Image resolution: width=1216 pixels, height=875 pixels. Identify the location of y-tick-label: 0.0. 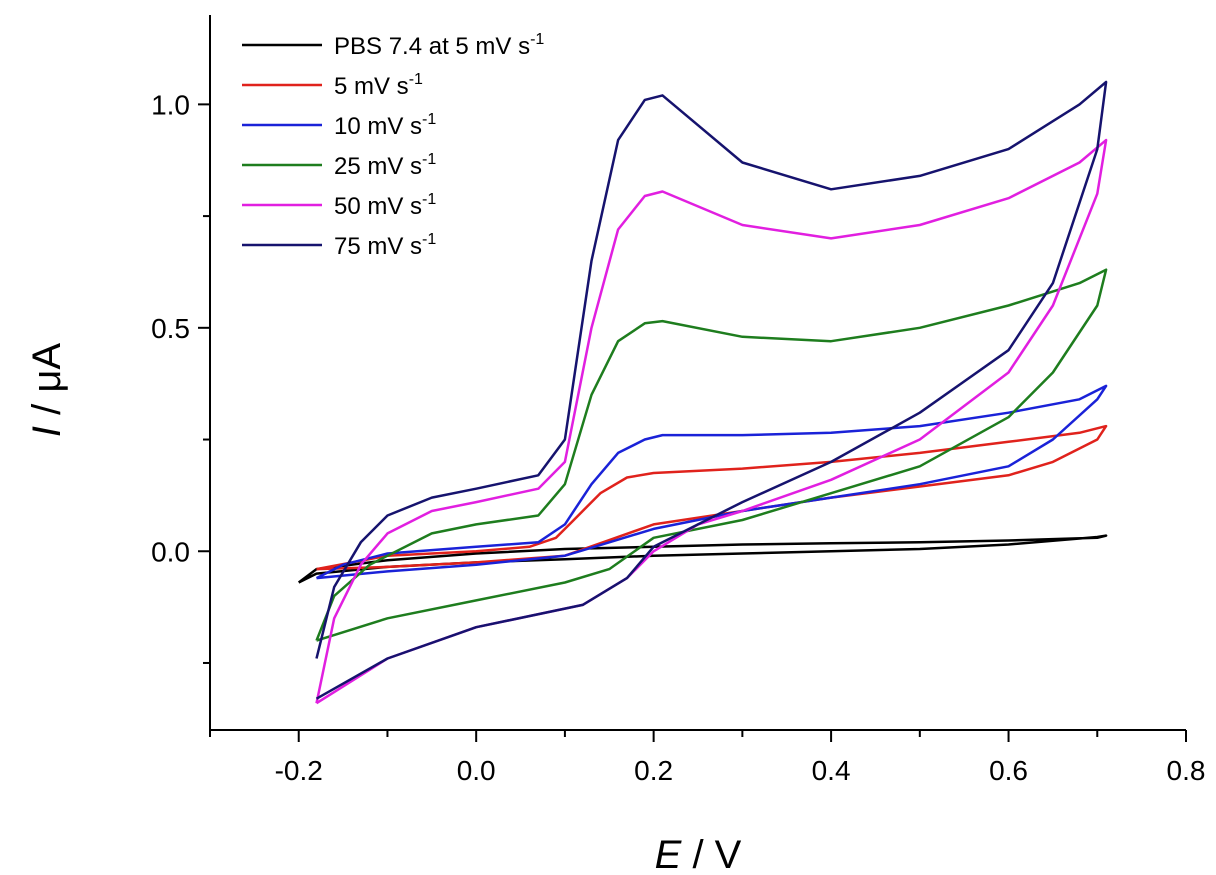
(170, 551).